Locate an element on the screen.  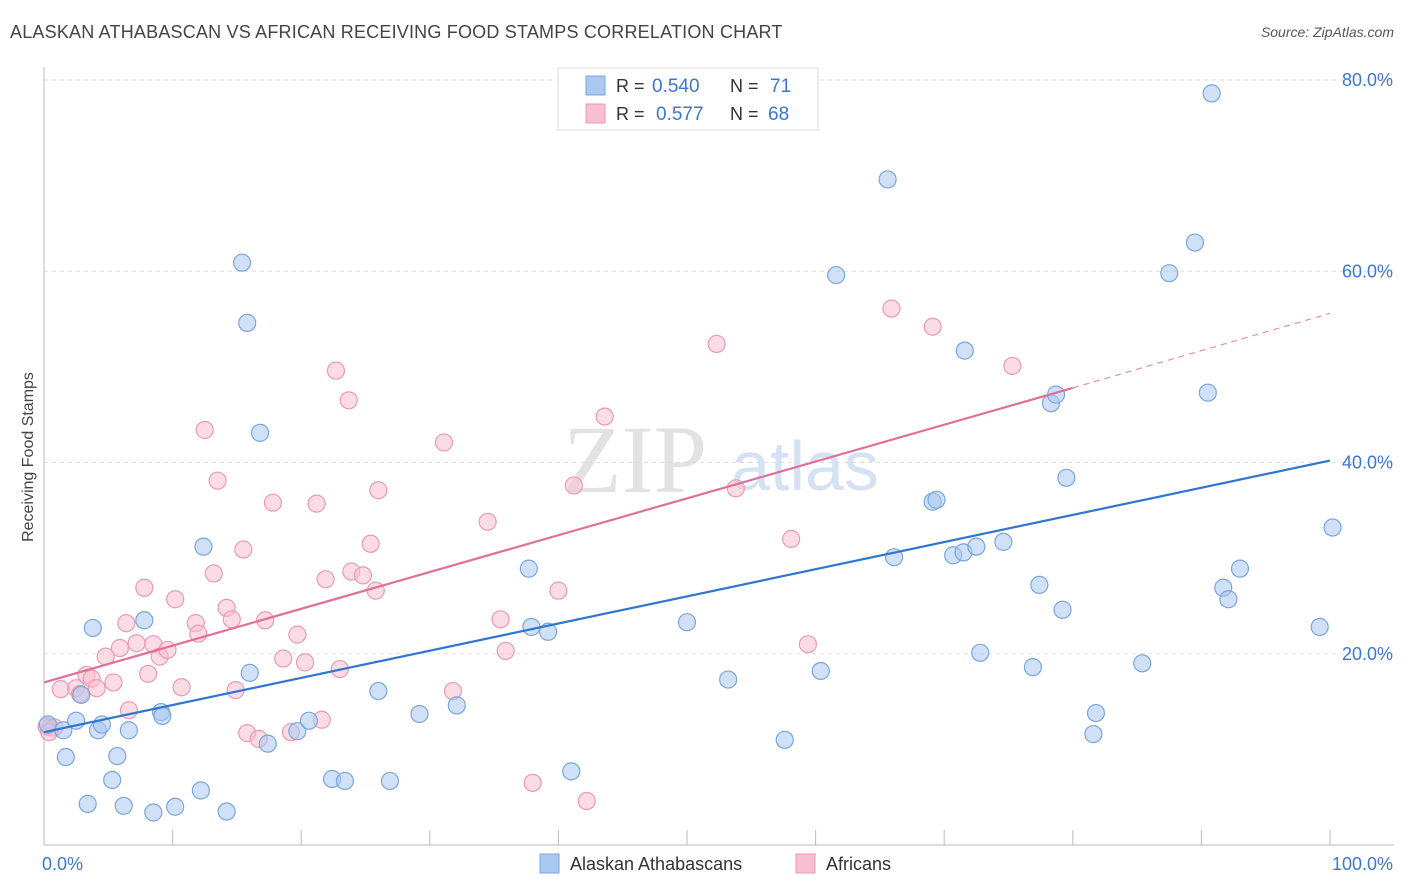
legend-n-label-blue: N = is located at coordinates (744, 86).